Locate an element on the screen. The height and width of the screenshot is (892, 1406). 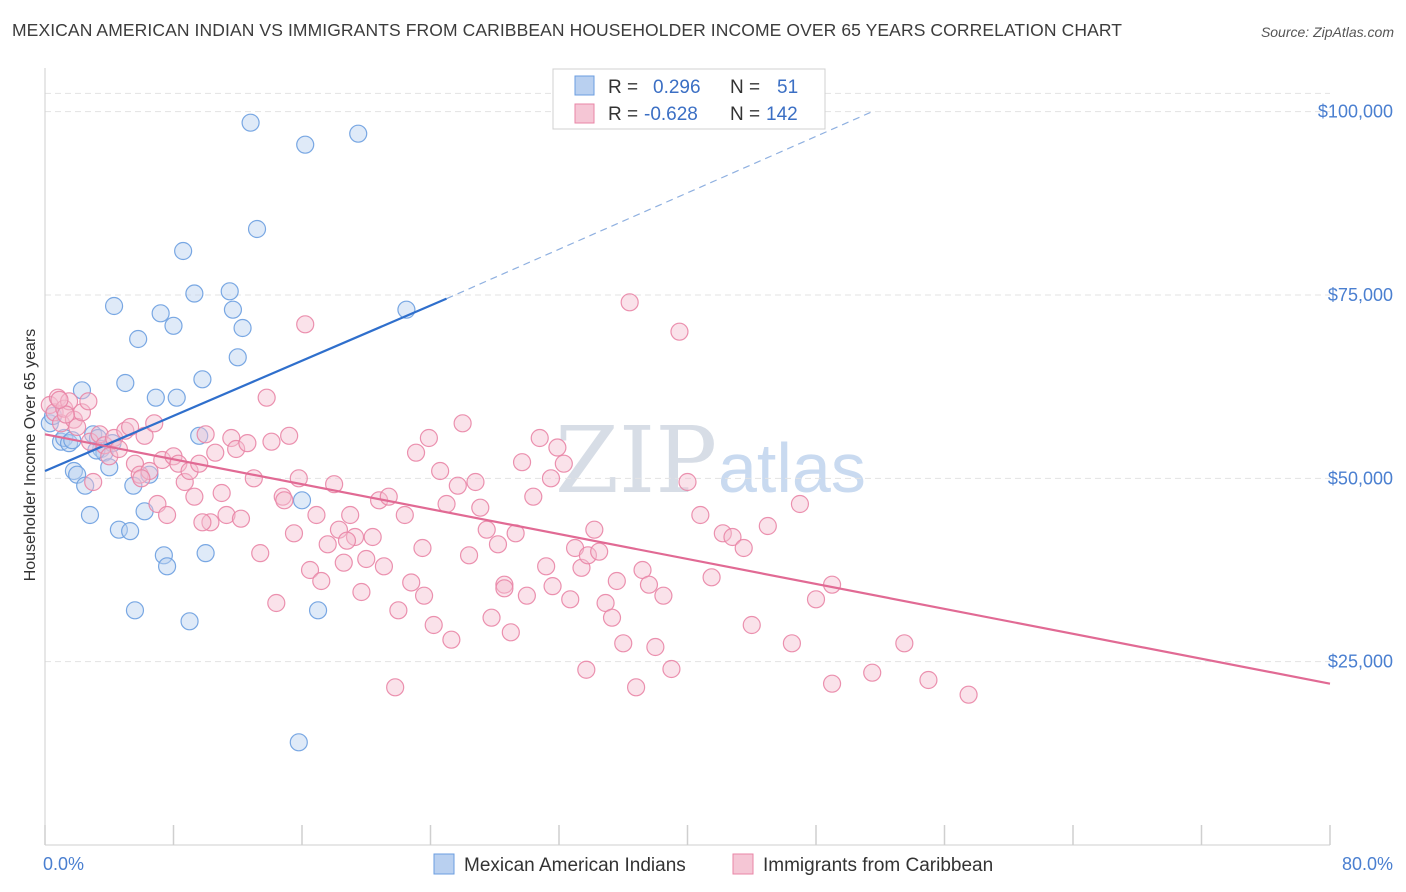
y-tick-label-0: $25,000 is located at coordinates (1360, 662).